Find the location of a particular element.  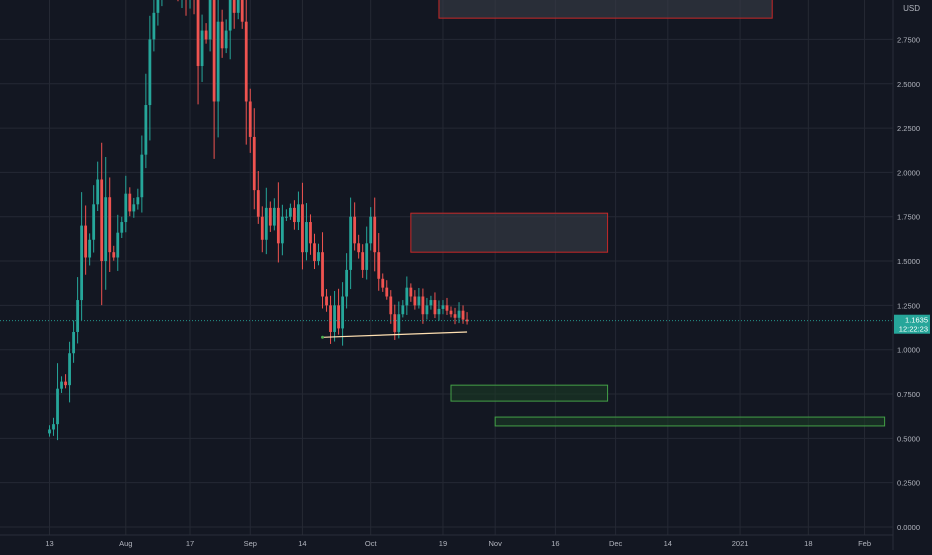

time-tick-label: 13 is located at coordinates (49, 543).